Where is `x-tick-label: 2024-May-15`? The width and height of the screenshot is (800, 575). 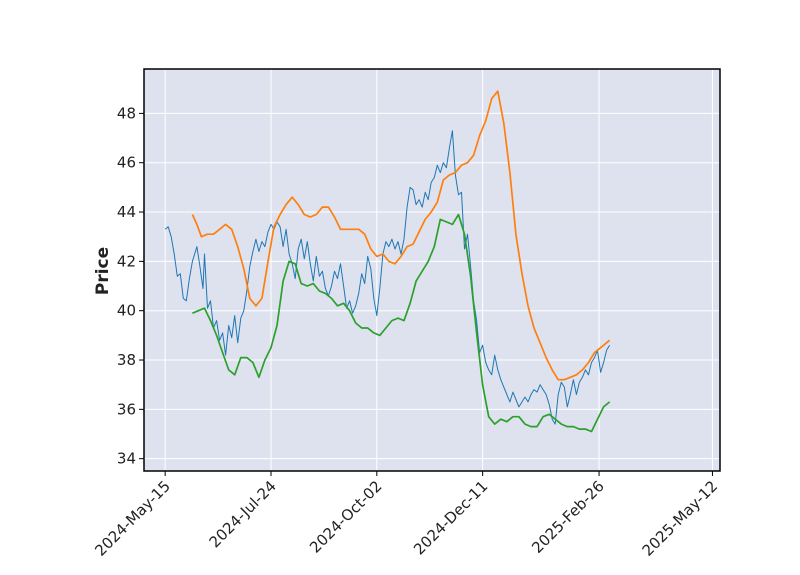 x-tick-label: 2024-May-15 is located at coordinates (132, 518).